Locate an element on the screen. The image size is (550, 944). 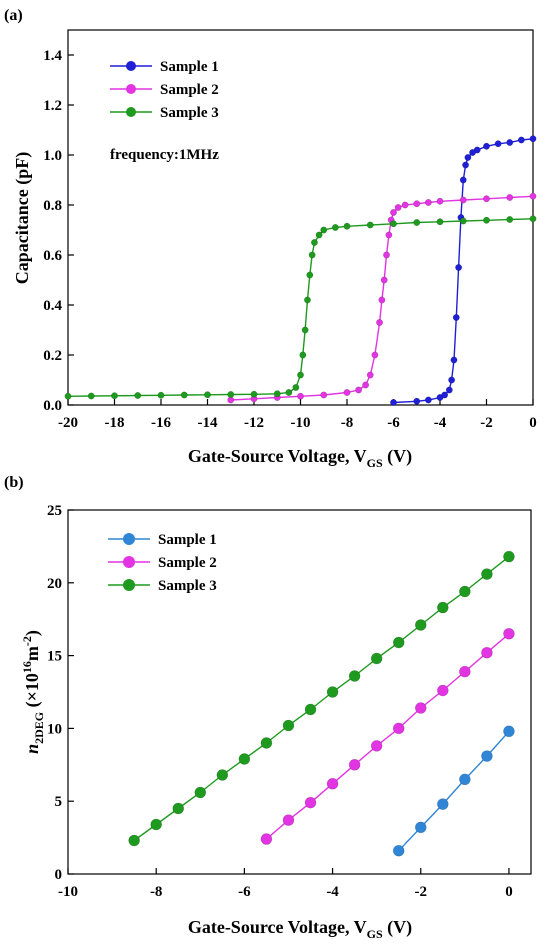
x-tick-label: -14 is located at coordinates (208, 423).